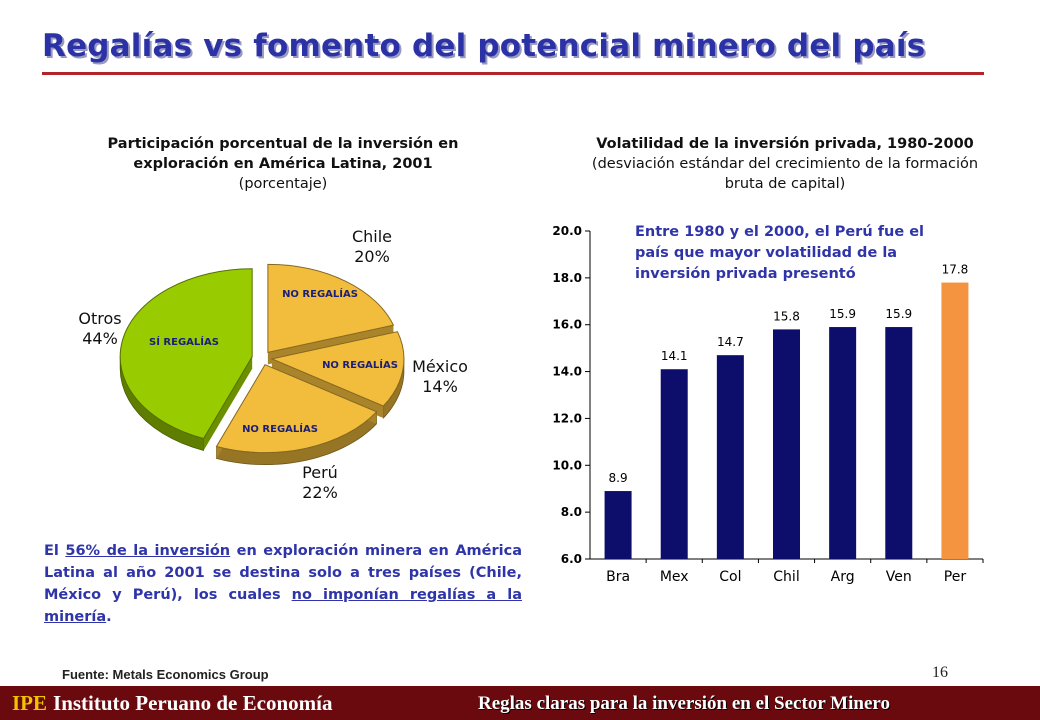  What do you see at coordinates (618, 525) in the screenshot?
I see `bar-Bra` at bounding box center [618, 525].